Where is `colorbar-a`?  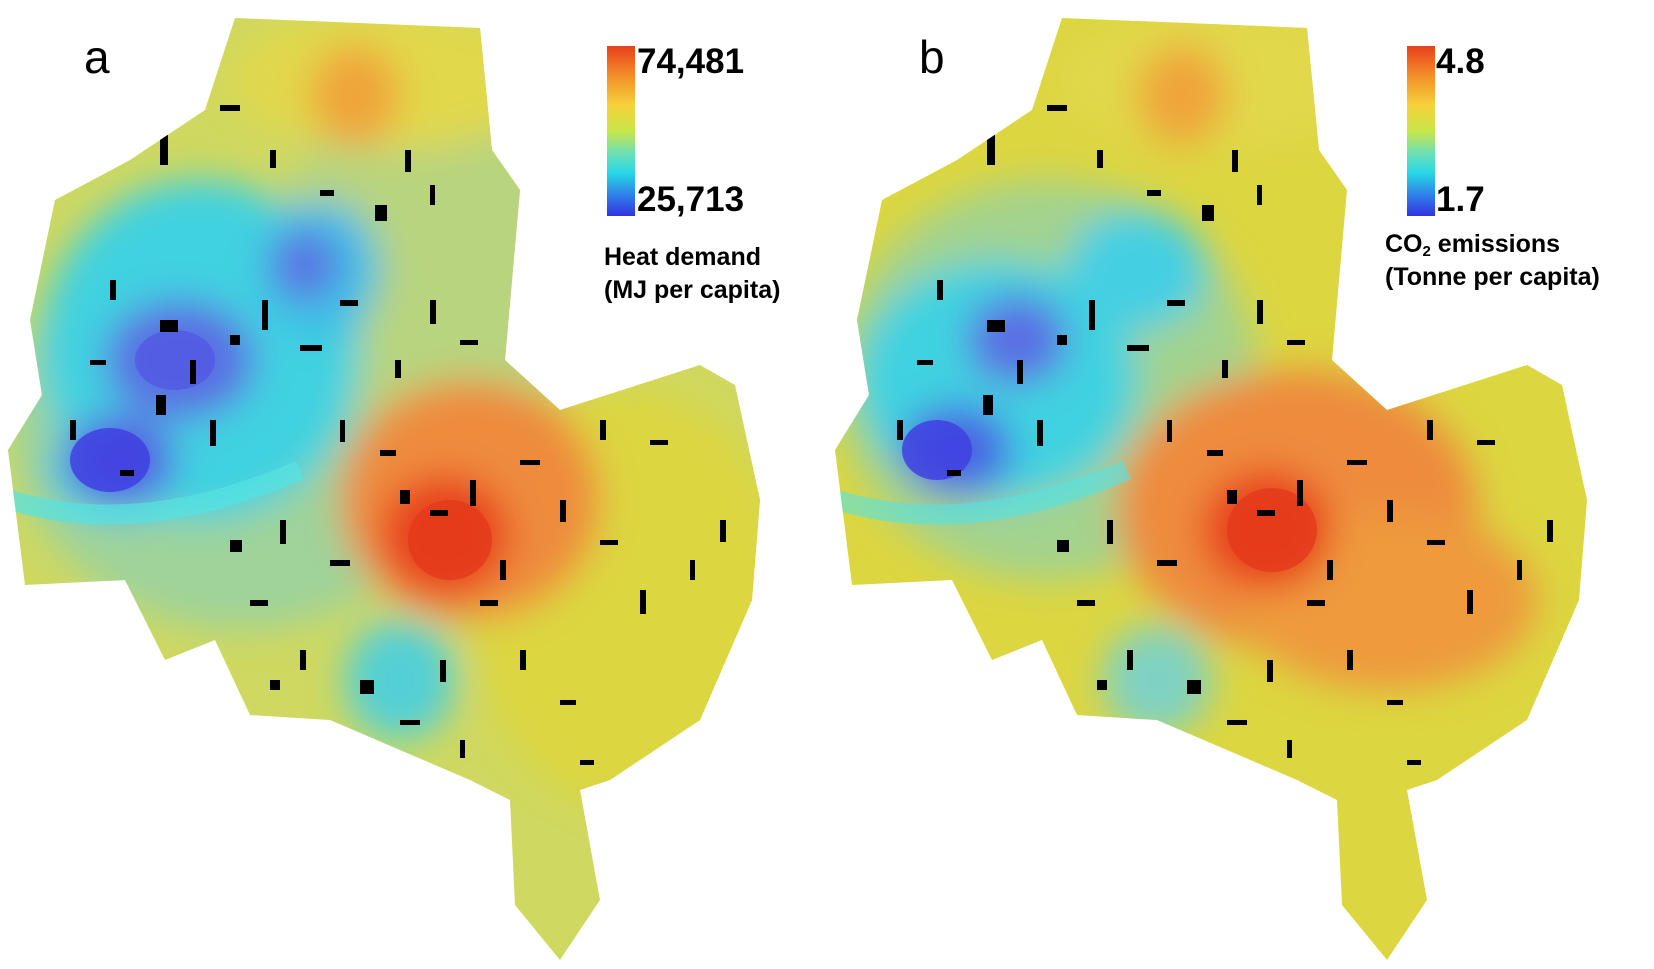 colorbar-a is located at coordinates (621, 131).